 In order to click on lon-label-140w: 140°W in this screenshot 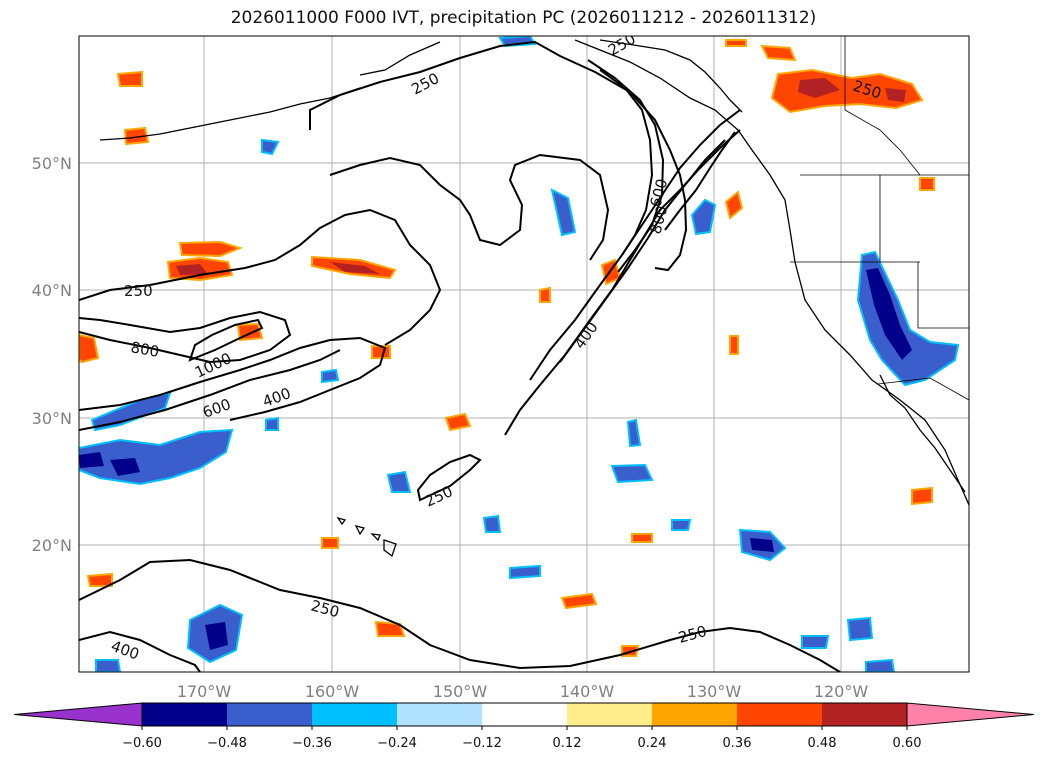, I will do `click(587, 691)`.